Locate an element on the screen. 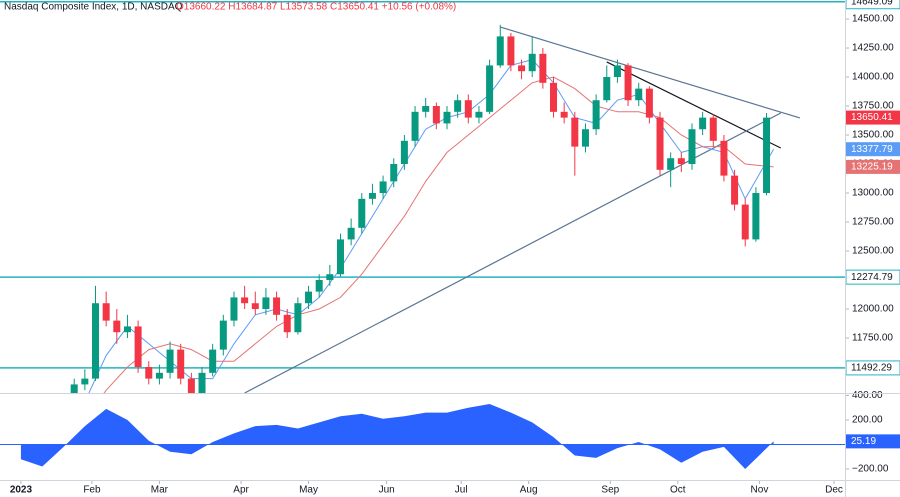 Image resolution: width=900 pixels, height=497 pixels. y-tick-label: 14500.00 is located at coordinates (873, 19).